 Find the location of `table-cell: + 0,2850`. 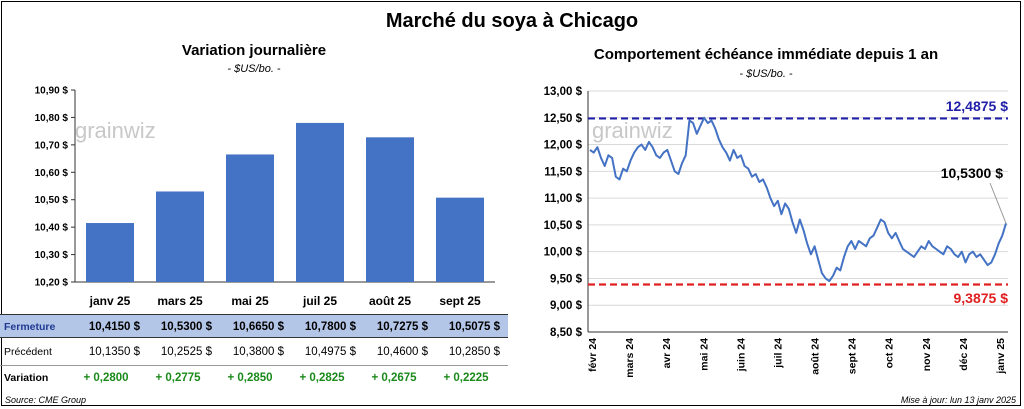

table-cell: + 0,2850 is located at coordinates (250, 378).